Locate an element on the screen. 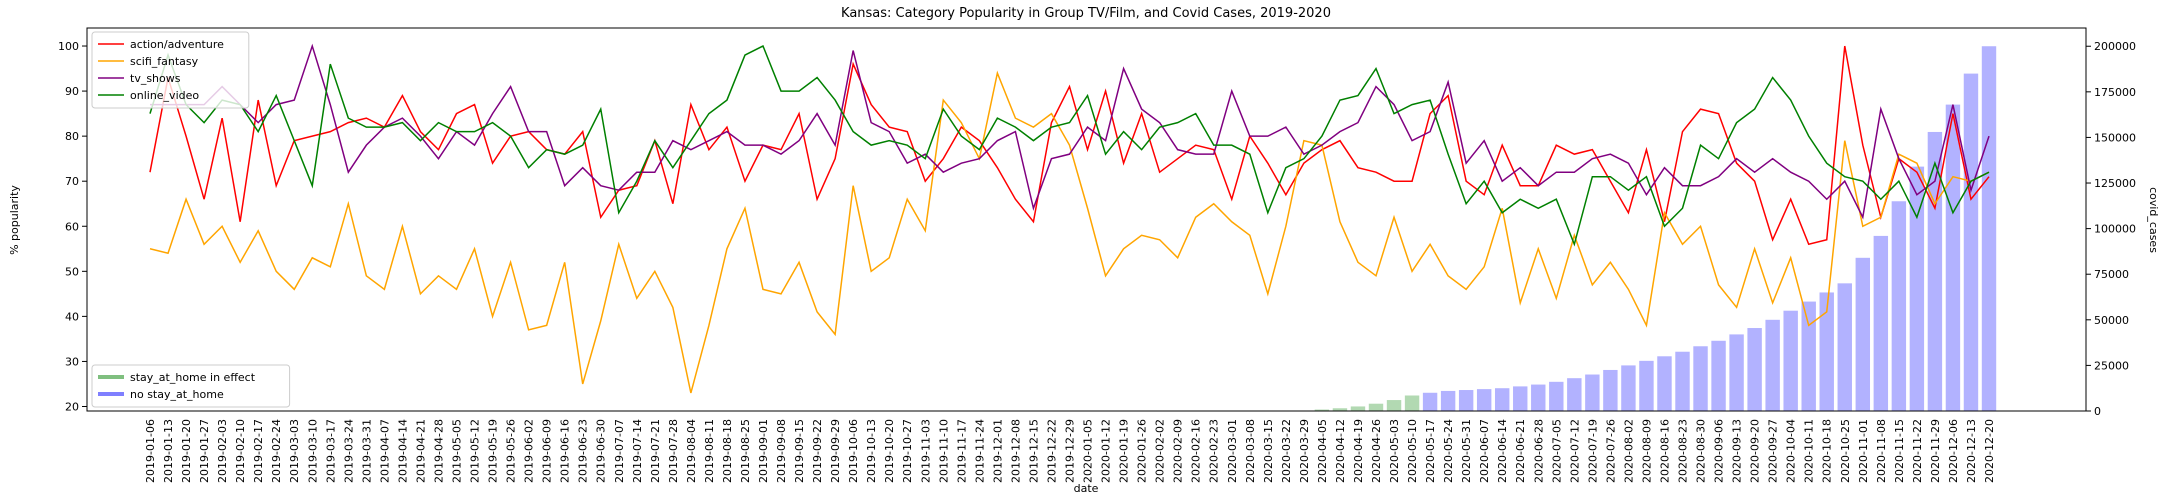 This screenshot has width=2160, height=504. x-tick-label: 2019-10-06 is located at coordinates (853, 451).